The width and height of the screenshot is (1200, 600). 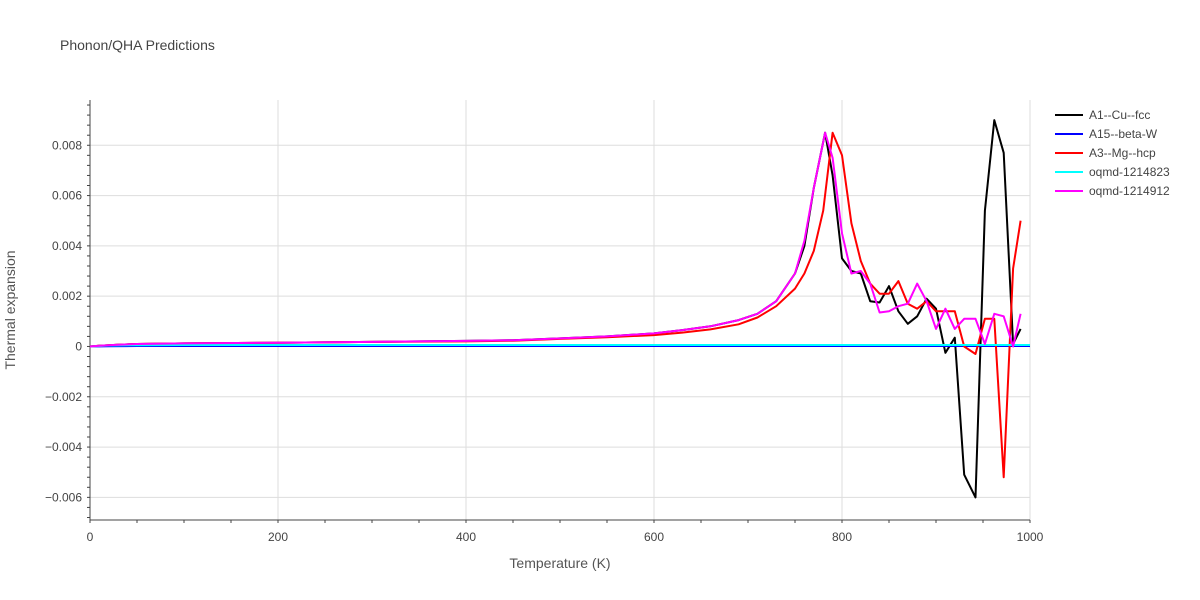 I want to click on legend-item-a3-mg-hcp: A3--Mg--hcp, so click(x=1105, y=153).